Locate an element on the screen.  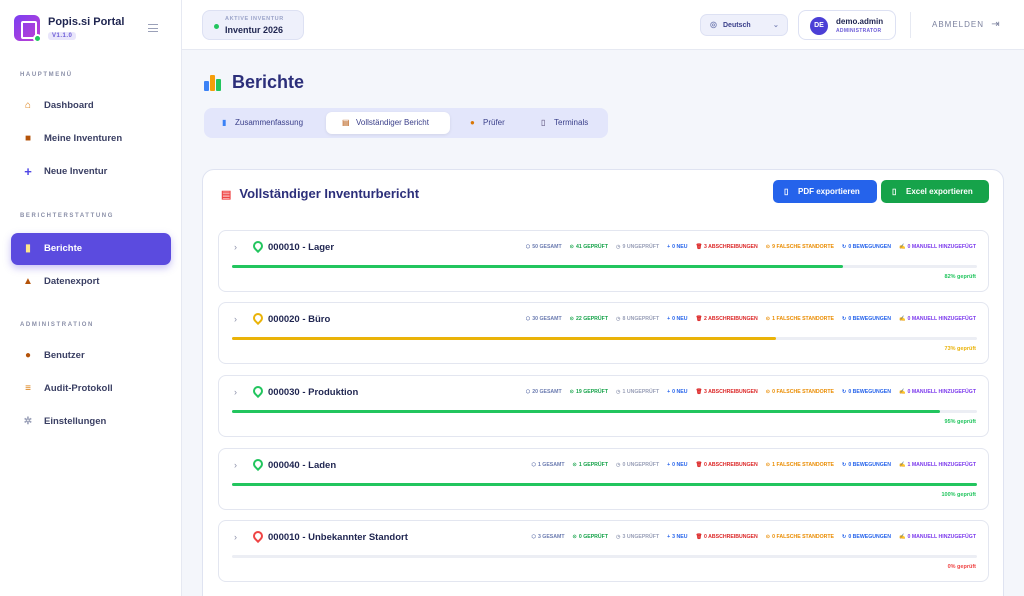
tab-label: Vollständiger Bericht is located at coordinates (392, 122).